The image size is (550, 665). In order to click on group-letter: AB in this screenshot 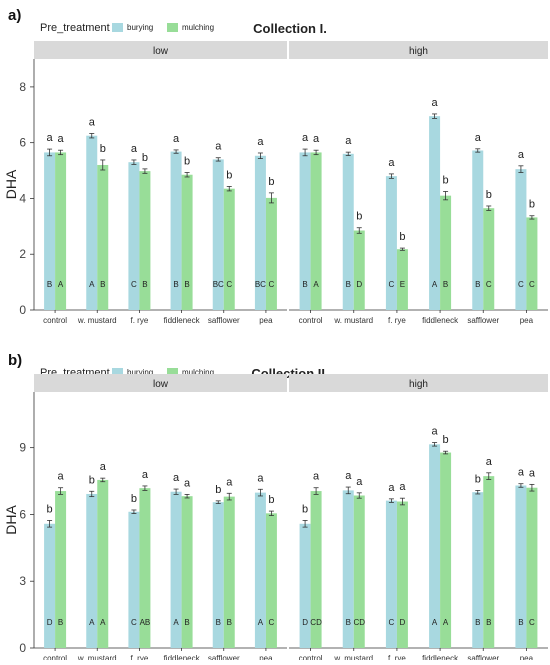, I will do `click(145, 622)`.